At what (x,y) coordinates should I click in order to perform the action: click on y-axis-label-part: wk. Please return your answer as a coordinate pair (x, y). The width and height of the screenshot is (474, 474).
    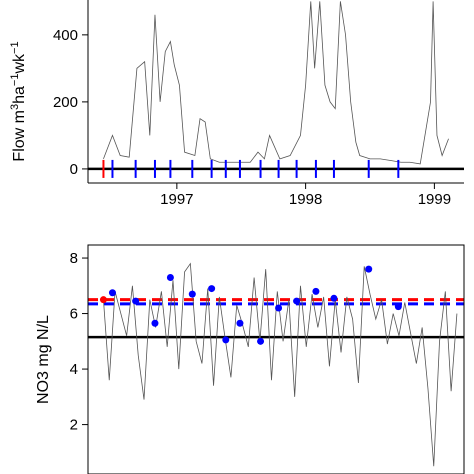
    Looking at the image, I should click on (19, 64).